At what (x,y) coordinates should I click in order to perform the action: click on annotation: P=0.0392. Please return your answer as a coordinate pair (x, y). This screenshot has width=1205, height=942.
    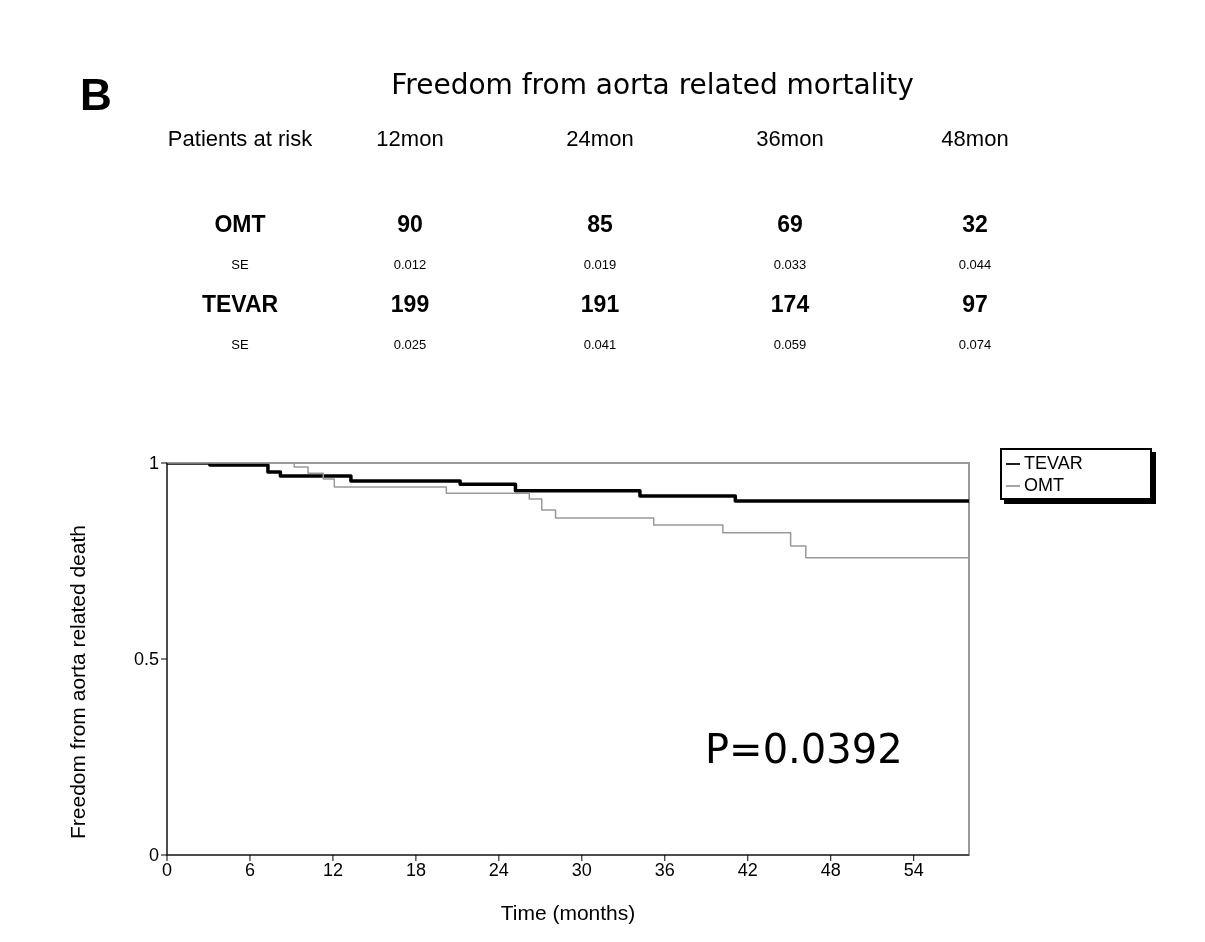
    Looking at the image, I should click on (804, 749).